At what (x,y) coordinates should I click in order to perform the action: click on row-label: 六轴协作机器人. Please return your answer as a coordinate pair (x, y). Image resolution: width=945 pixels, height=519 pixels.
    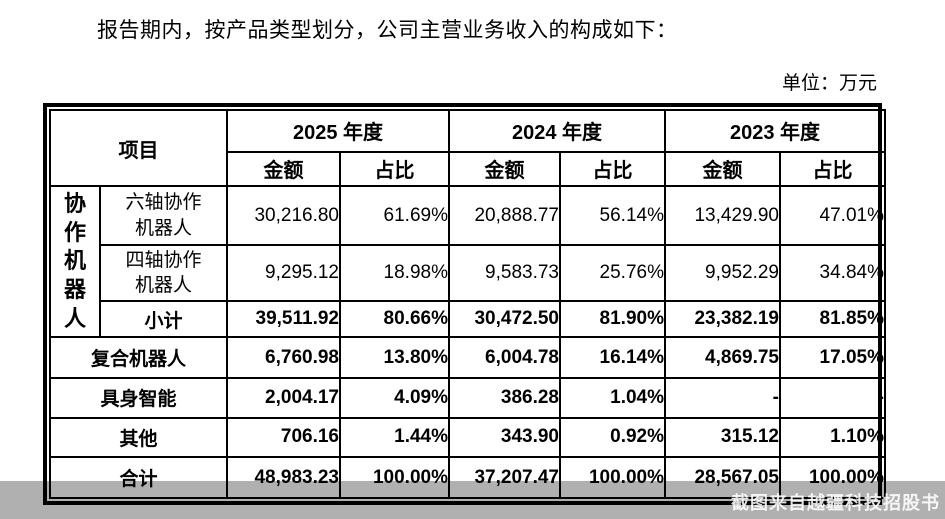
    Looking at the image, I should click on (163, 216).